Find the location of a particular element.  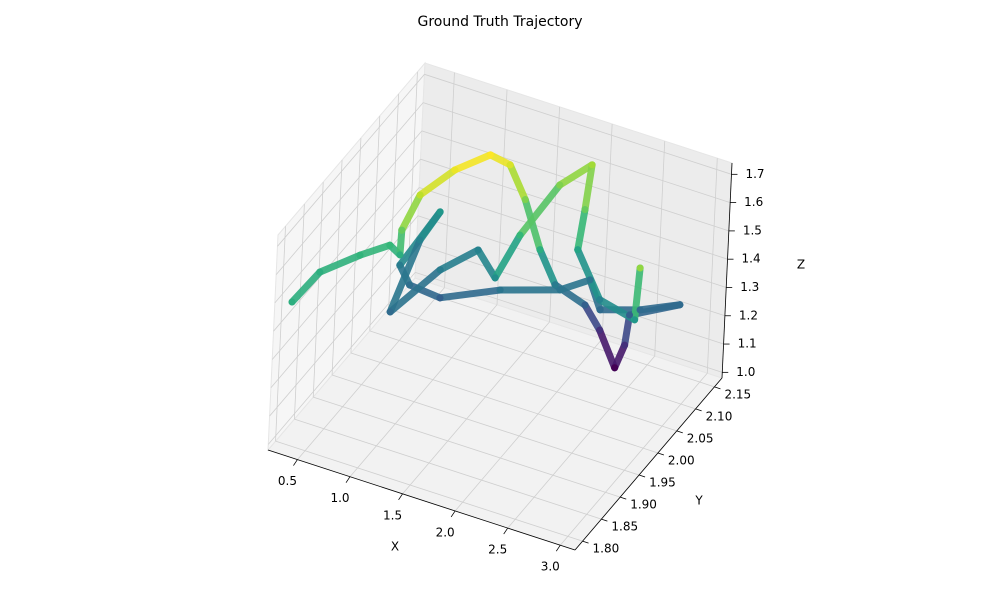

x-tick-label: 1.0 is located at coordinates (339, 498).